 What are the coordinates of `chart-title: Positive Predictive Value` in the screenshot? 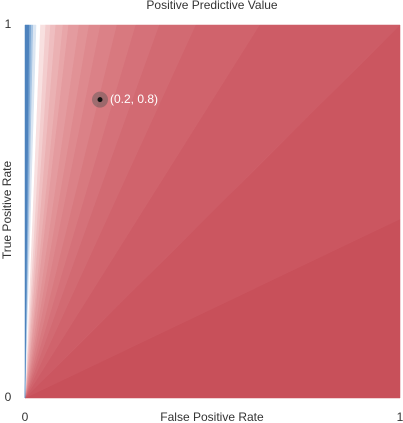 It's located at (212, 6).